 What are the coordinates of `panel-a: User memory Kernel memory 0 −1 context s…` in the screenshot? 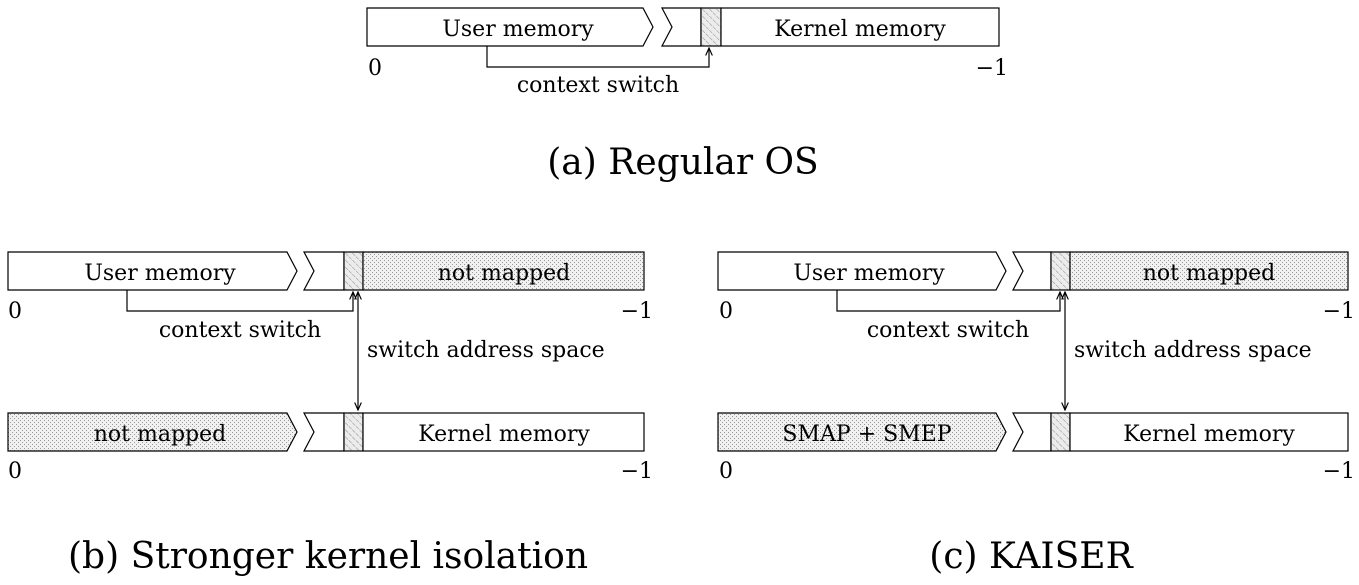 It's located at (687, 95).